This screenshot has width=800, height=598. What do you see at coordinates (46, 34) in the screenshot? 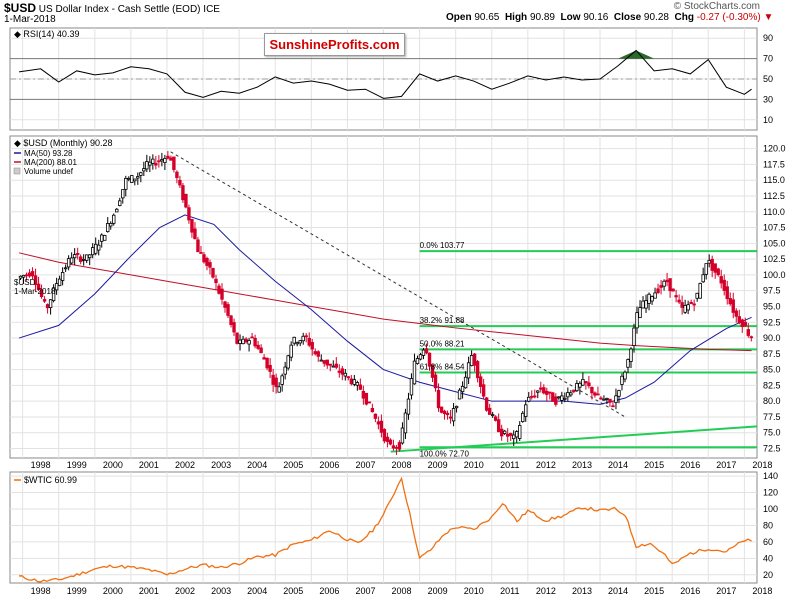
I see `rsi-legend: ◆ RSI(14) 40.39` at bounding box center [46, 34].